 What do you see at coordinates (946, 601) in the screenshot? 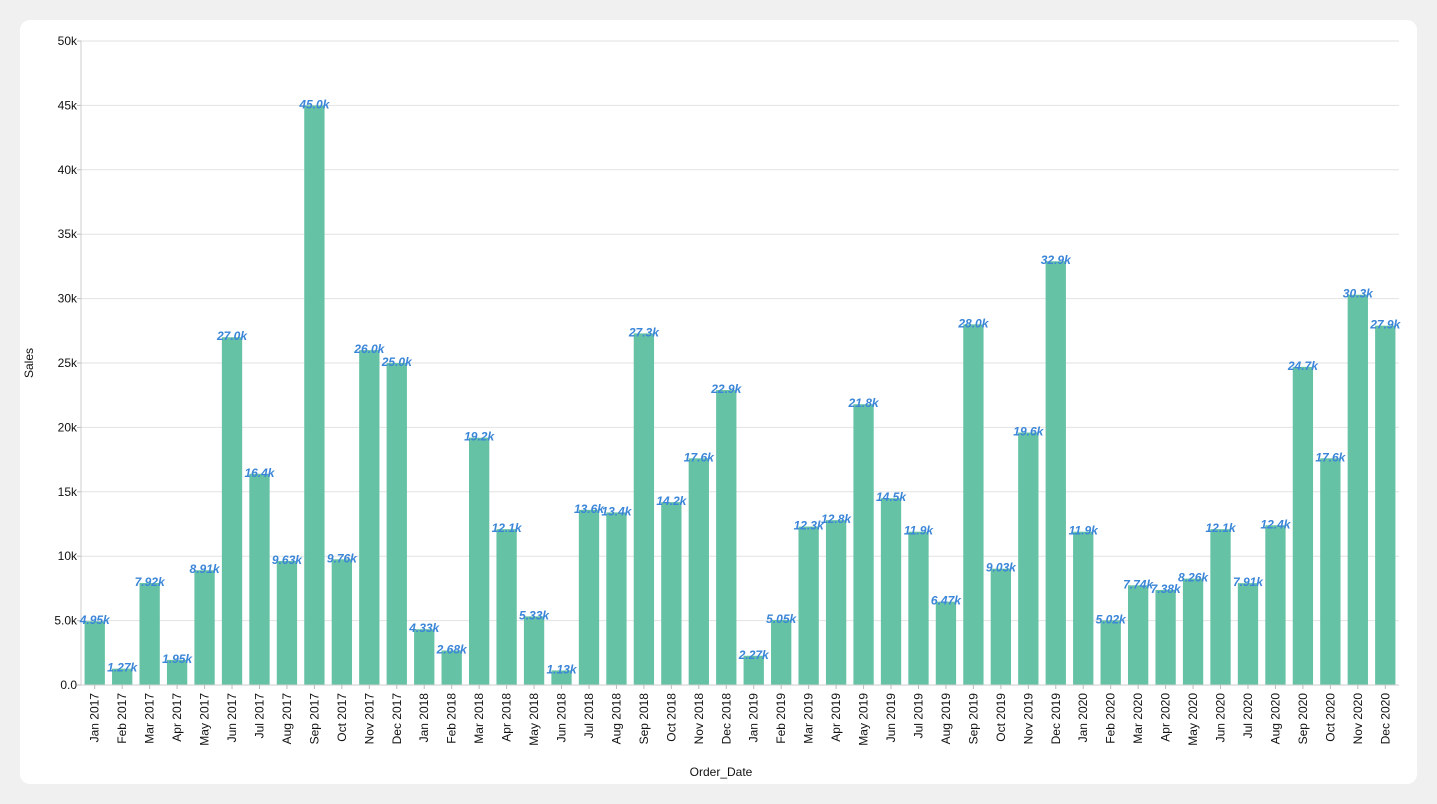
I see `data-label: 6.47k` at bounding box center [946, 601].